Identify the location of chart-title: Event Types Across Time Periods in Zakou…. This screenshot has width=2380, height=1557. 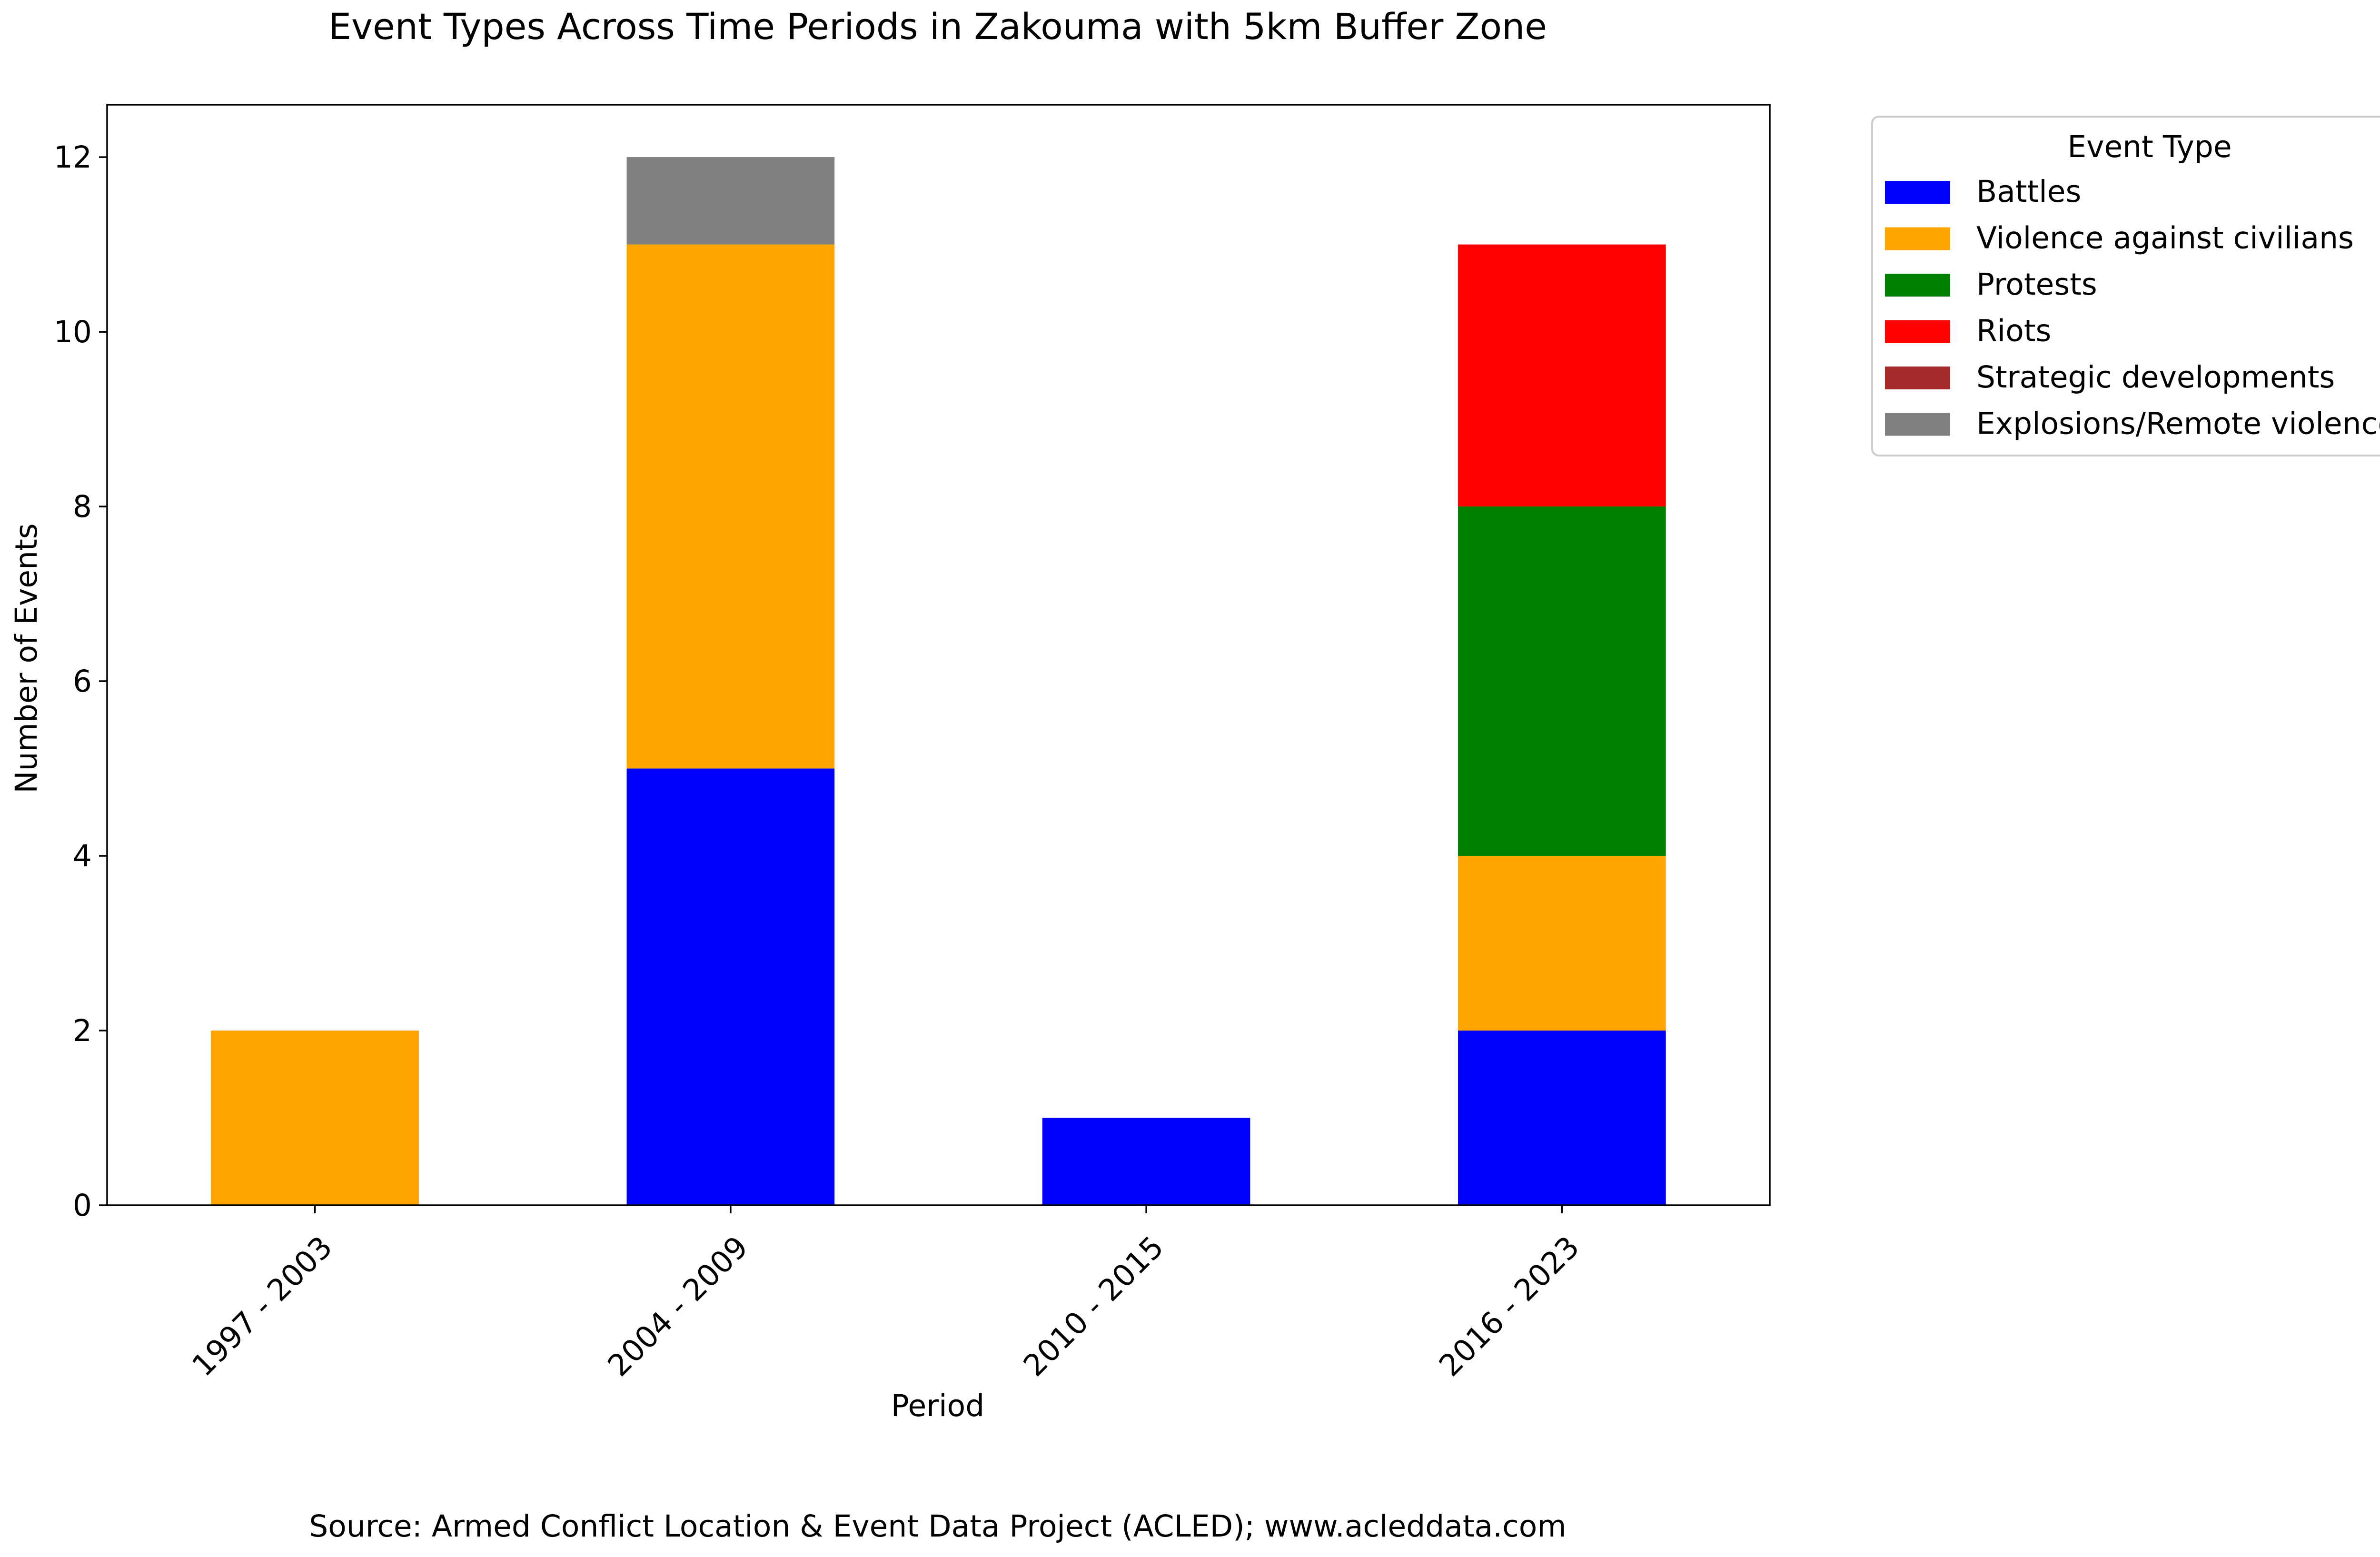
(937, 26).